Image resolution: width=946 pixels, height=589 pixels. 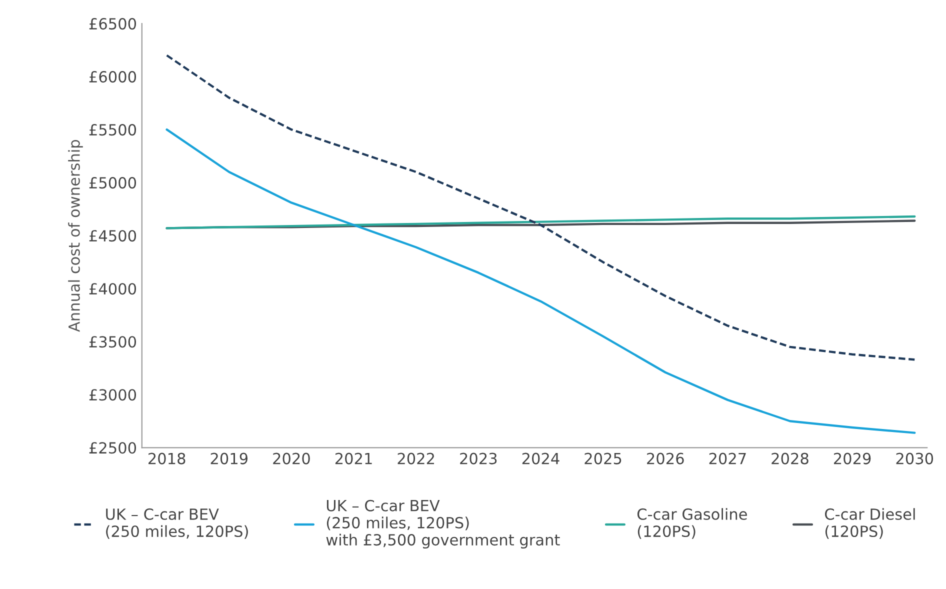 What do you see at coordinates (541, 458) in the screenshot?
I see `x-tick-label: 2024` at bounding box center [541, 458].